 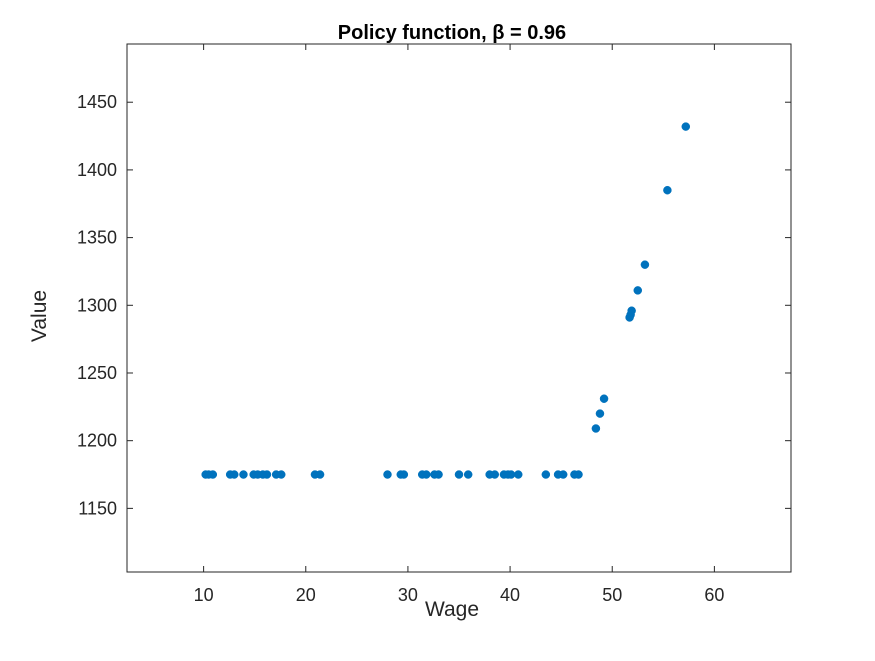 I want to click on x-tick-label: 40, so click(x=510, y=595).